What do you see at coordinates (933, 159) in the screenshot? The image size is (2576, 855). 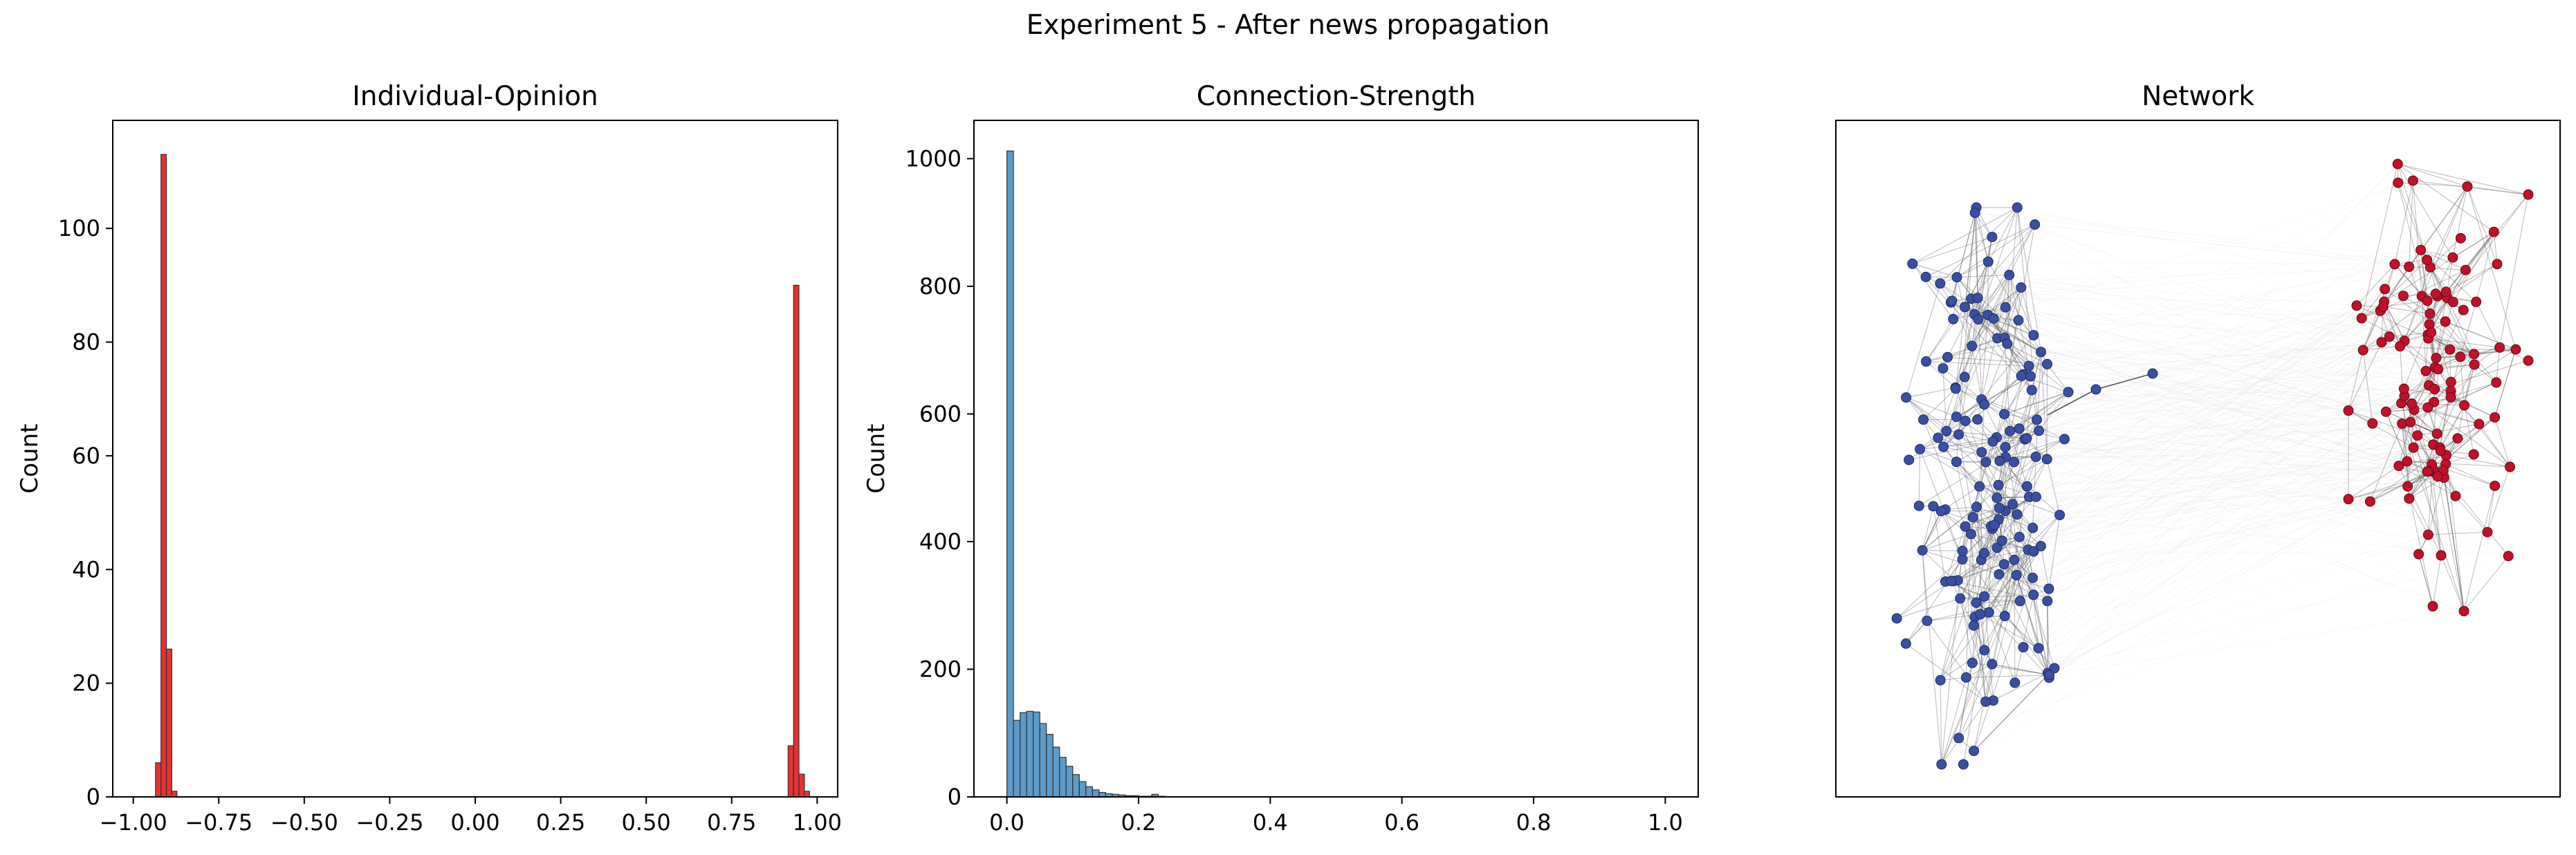 I see `y-tick-label: 1000` at bounding box center [933, 159].